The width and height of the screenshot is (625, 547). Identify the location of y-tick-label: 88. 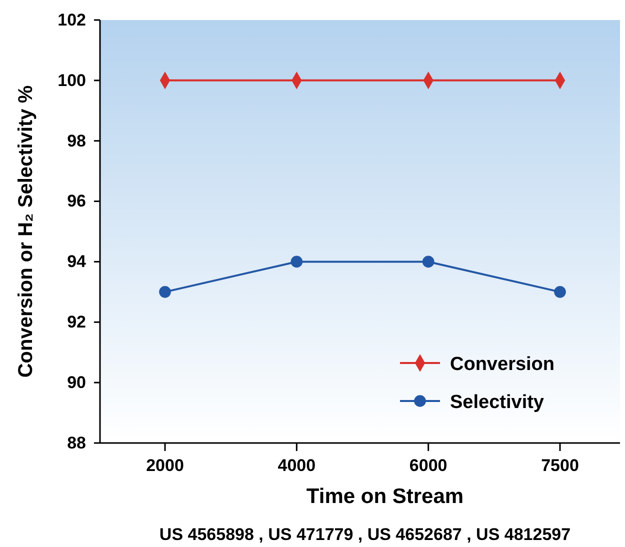
(76, 442).